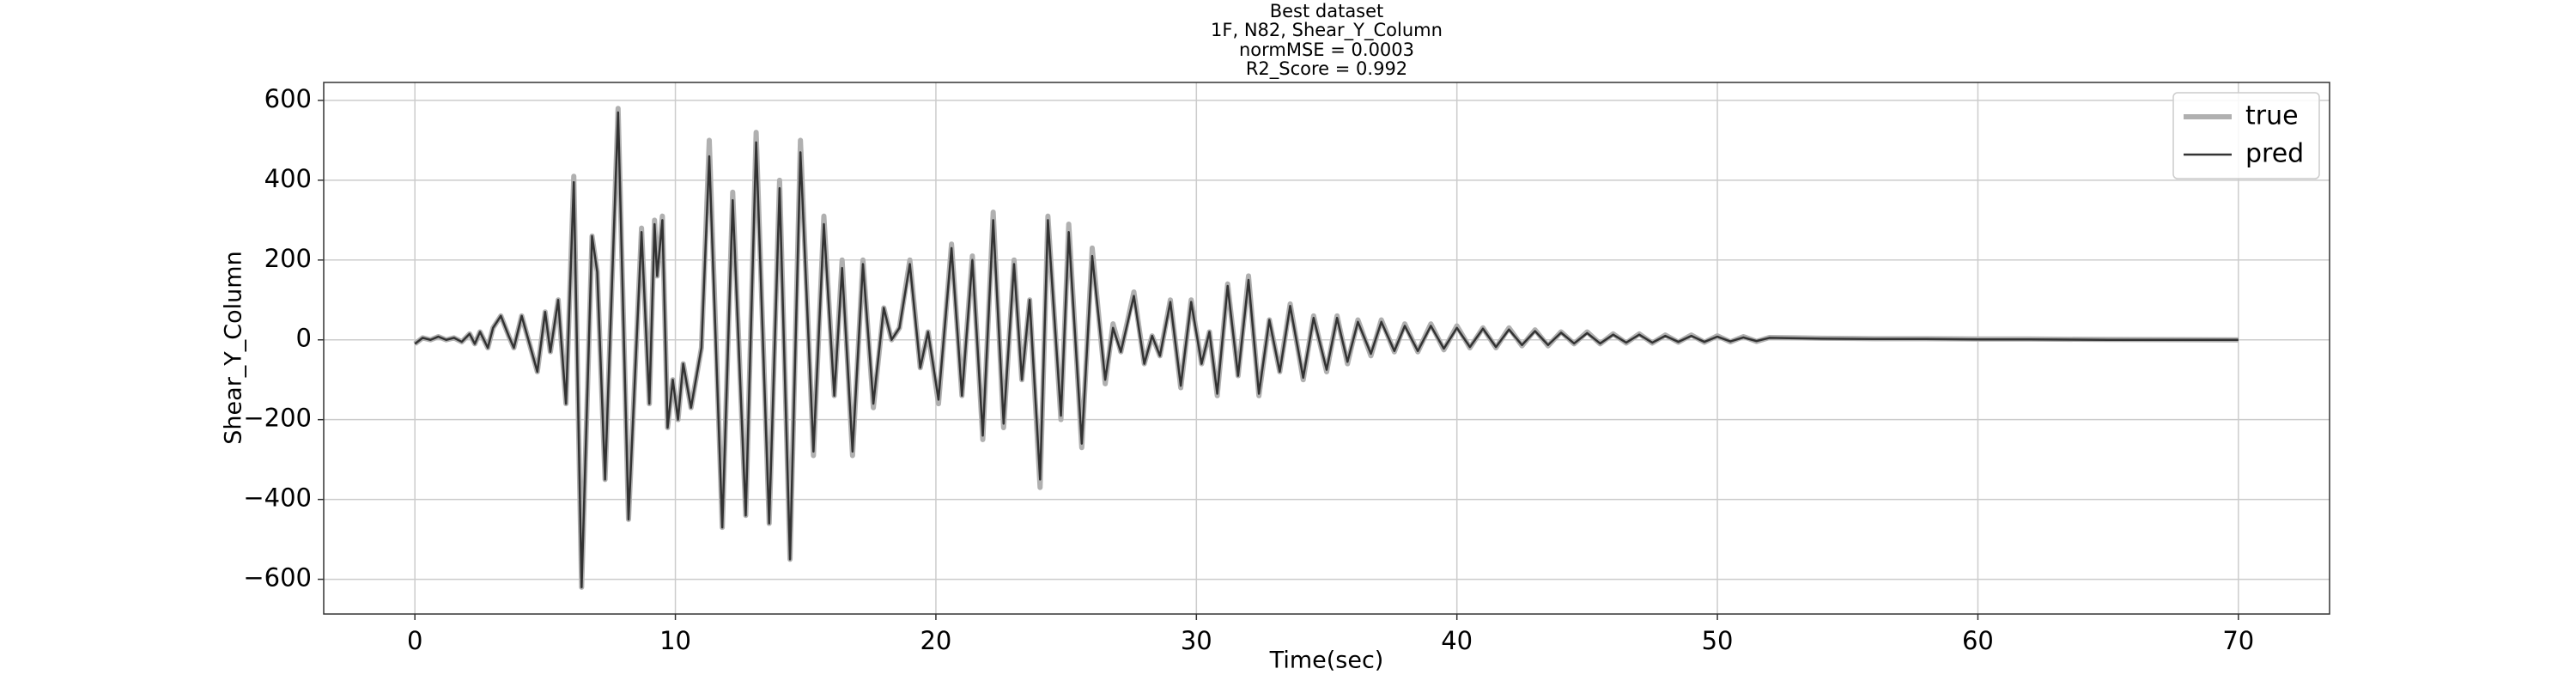 Image resolution: width=2576 pixels, height=687 pixels. I want to click on x-tick-label: 0, so click(414, 640).